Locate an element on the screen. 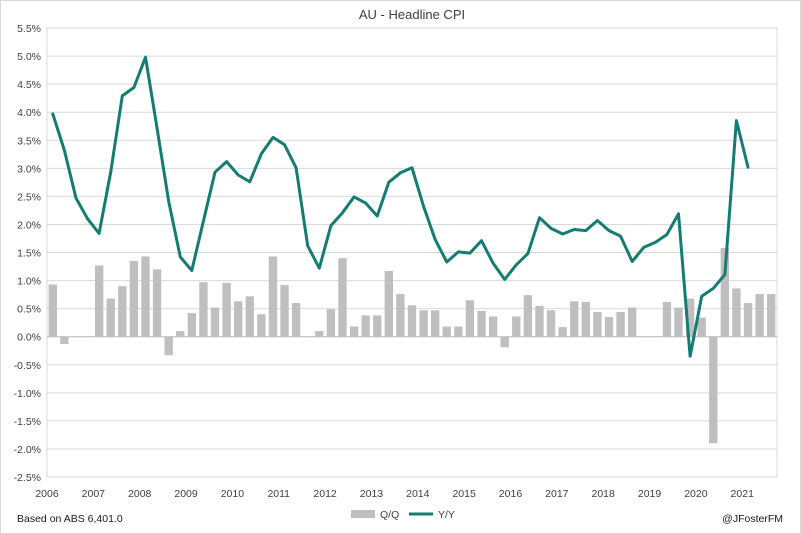 The height and width of the screenshot is (534, 801). source-note: Based on ABS 6,401.0 is located at coordinates (70, 519).